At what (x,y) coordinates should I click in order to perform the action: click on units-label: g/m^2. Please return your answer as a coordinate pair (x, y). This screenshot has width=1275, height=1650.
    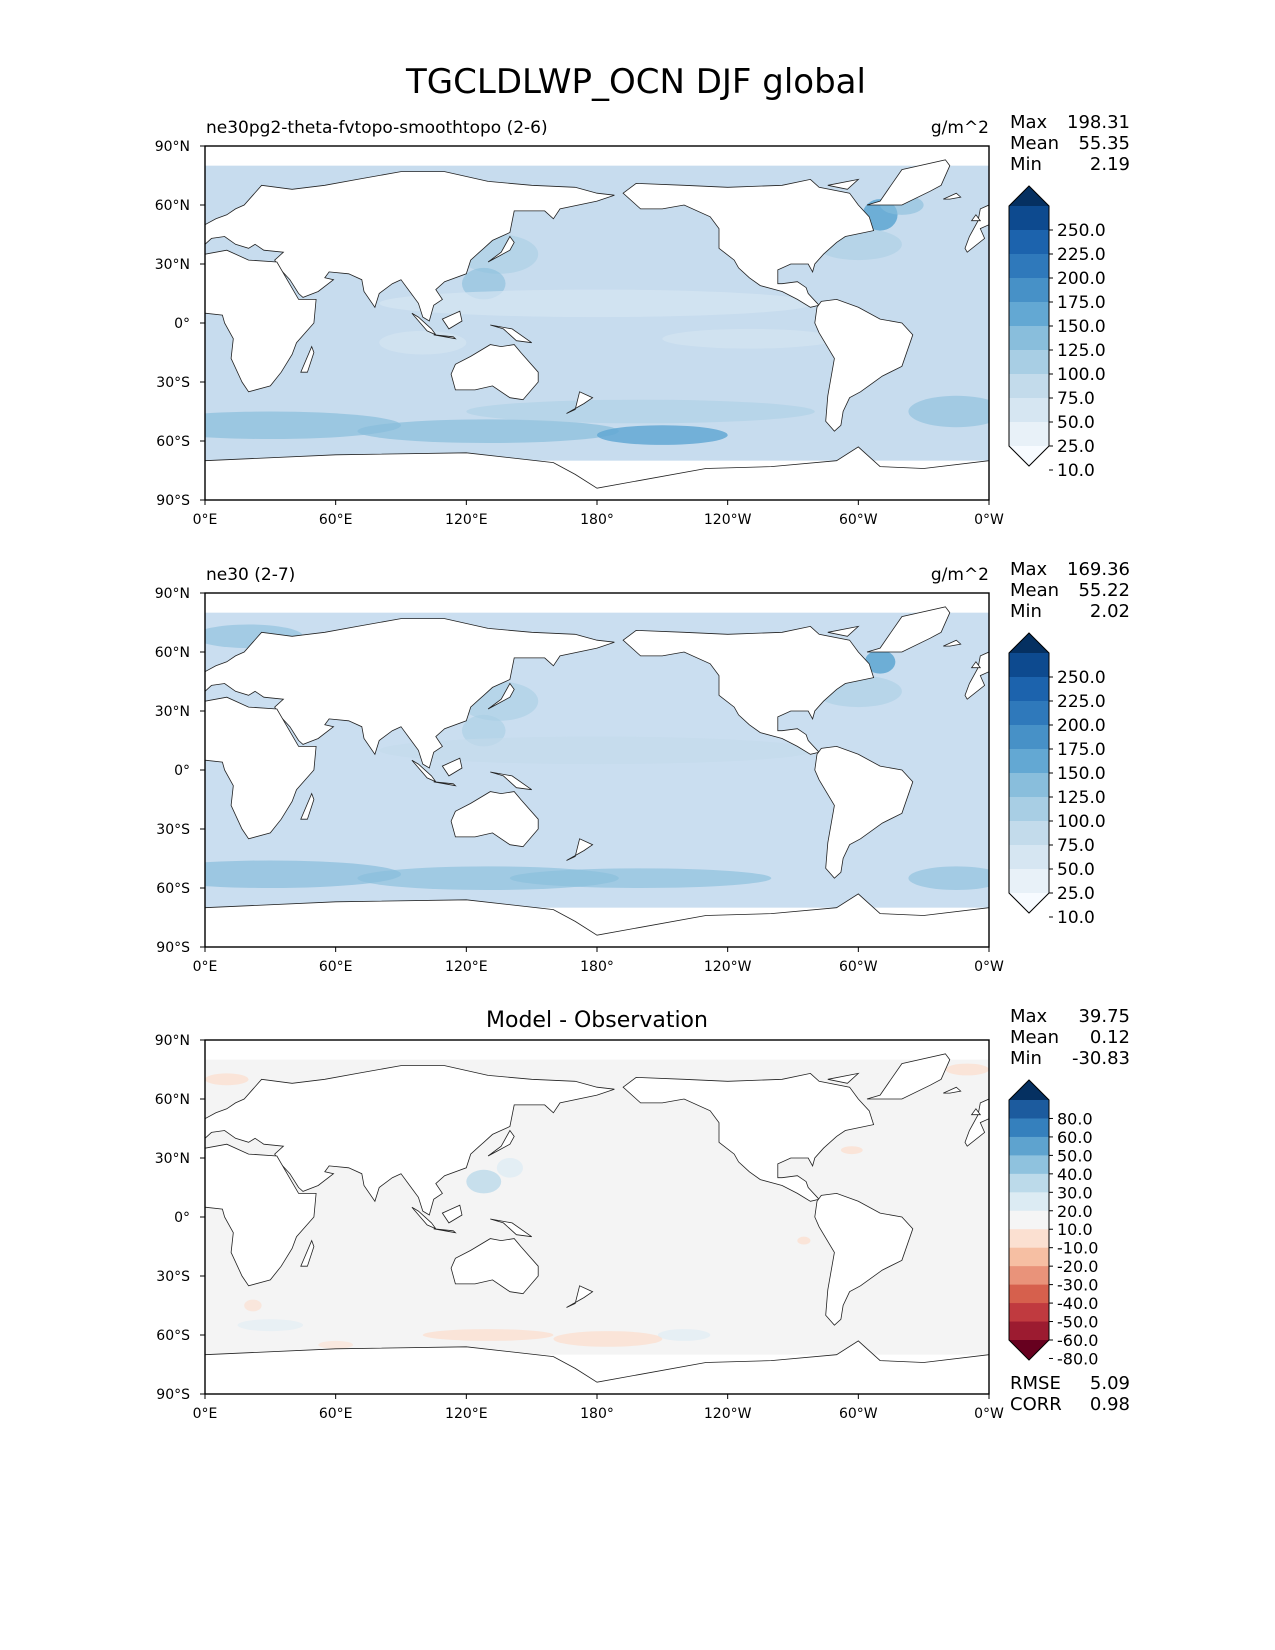
    Looking at the image, I should click on (960, 575).